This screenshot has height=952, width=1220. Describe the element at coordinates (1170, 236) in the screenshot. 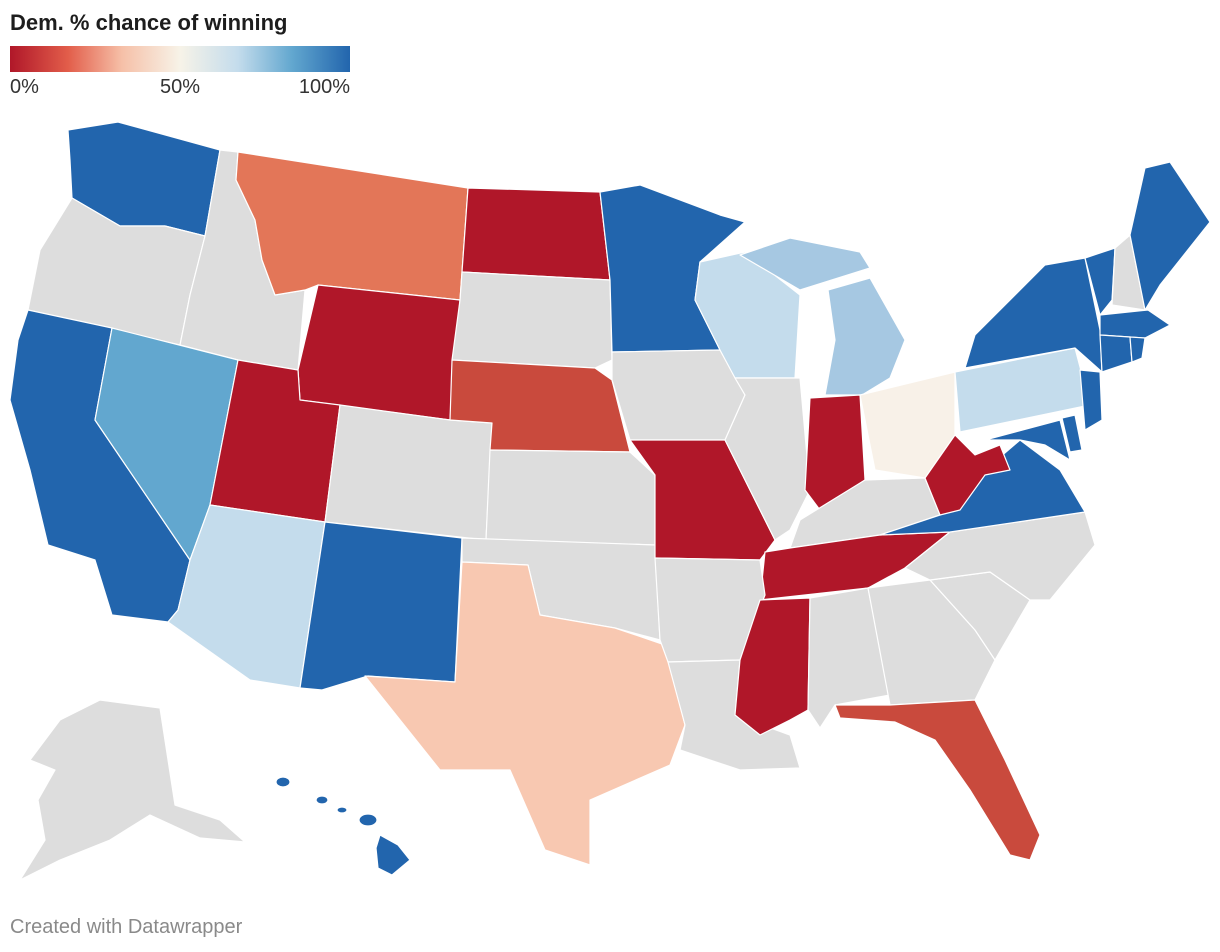

I see `state-maine` at that location.